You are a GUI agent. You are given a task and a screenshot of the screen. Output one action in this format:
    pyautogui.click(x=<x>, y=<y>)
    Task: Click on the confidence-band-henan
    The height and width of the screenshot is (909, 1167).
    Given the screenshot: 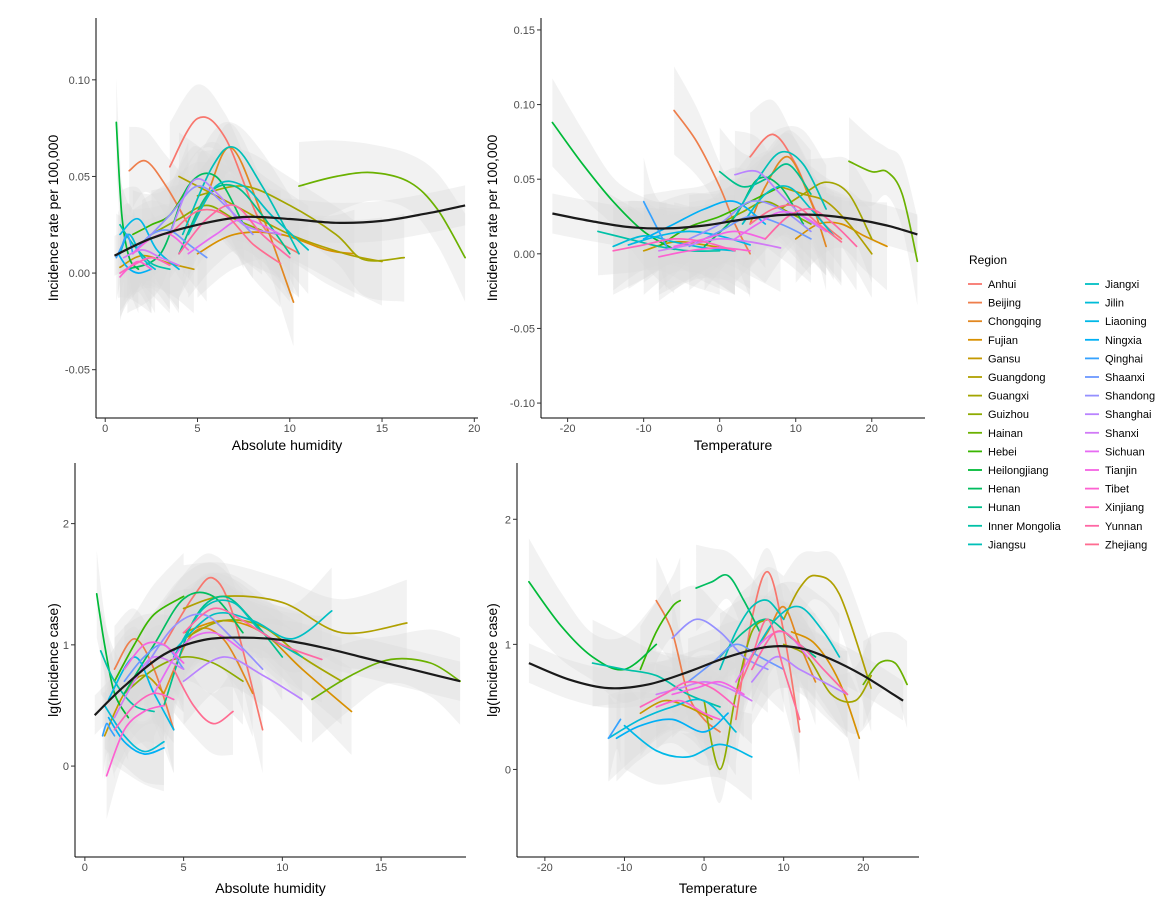 What is the action you would take?
    pyautogui.click(x=185, y=227)
    